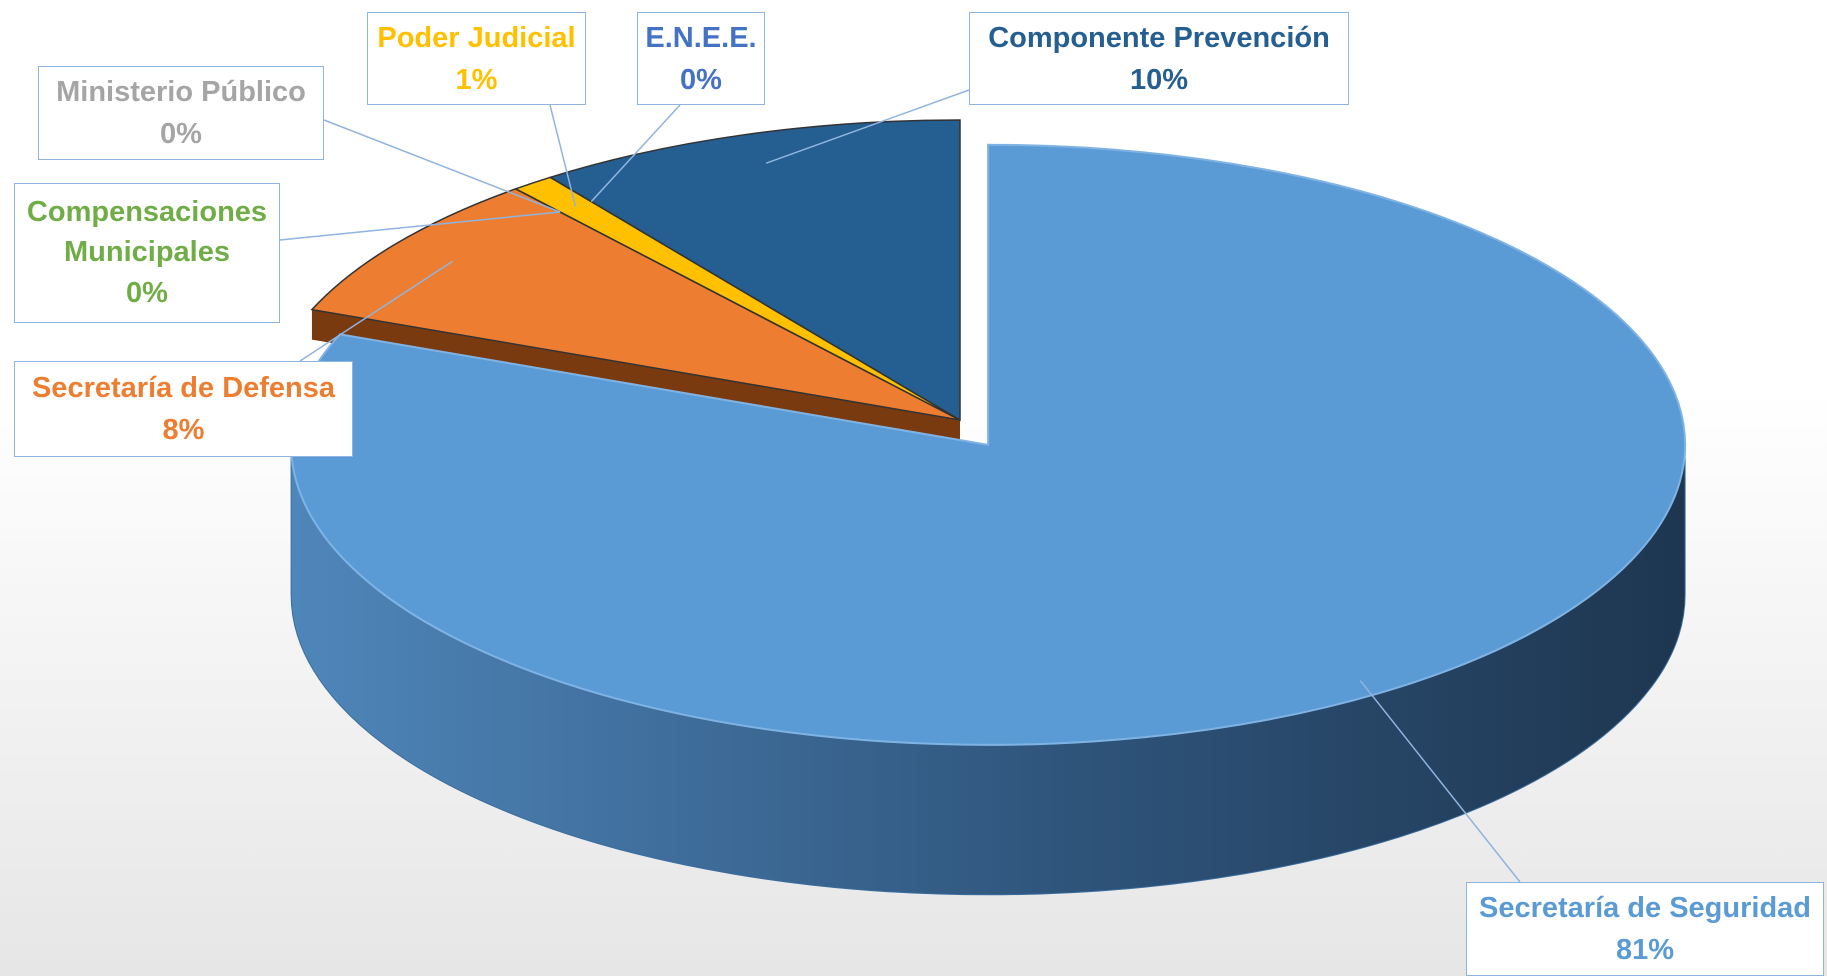  I want to click on category-label: Poder Judicial, so click(476, 37).